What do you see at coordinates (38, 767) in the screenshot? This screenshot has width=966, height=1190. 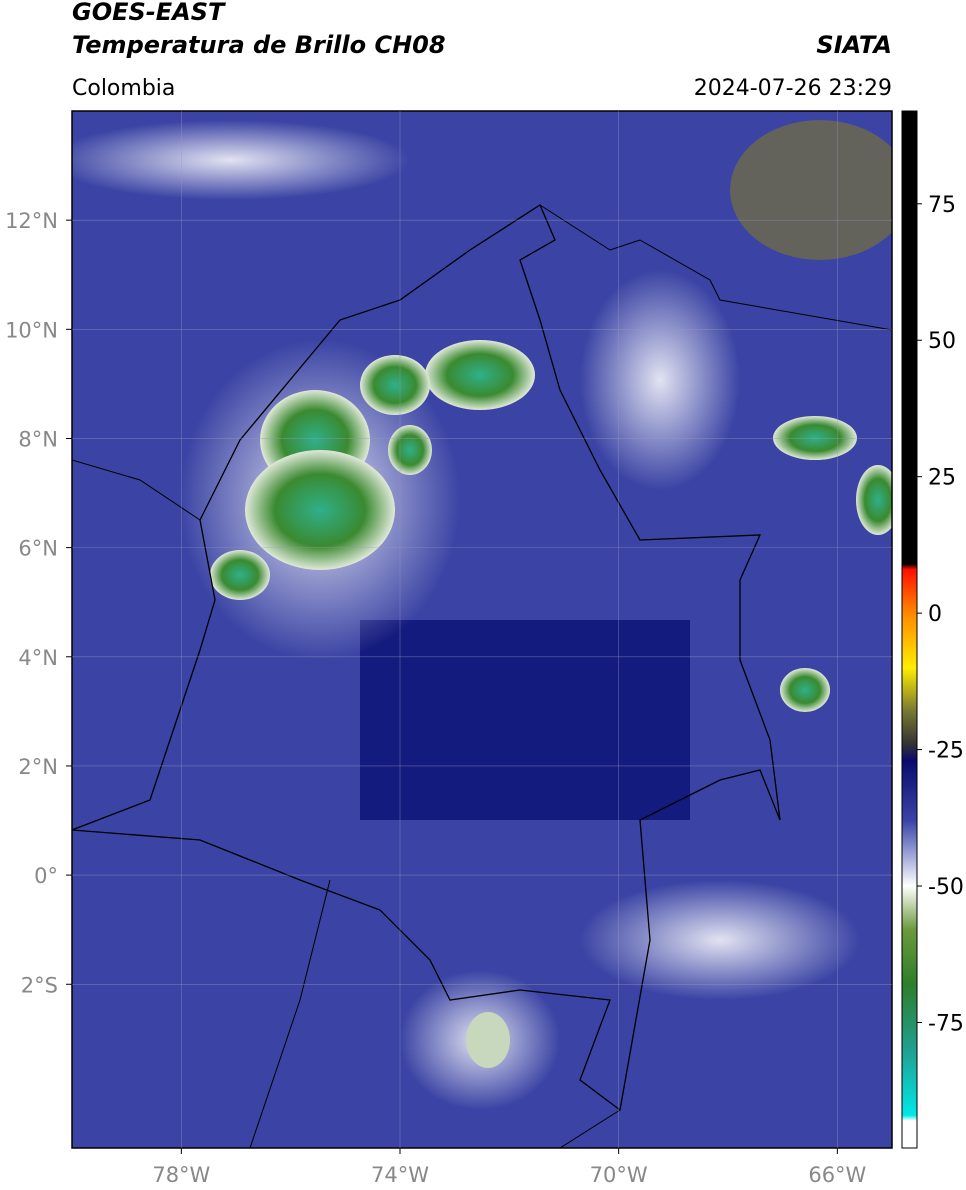 I see `y-tick-label: 2°N` at bounding box center [38, 767].